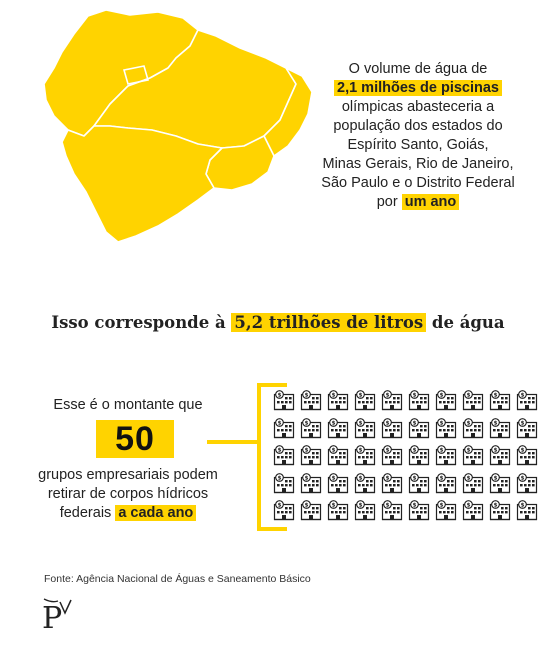  Describe the element at coordinates (85, 513) in the screenshot. I see `groups-line-5-prefix: federais` at that location.